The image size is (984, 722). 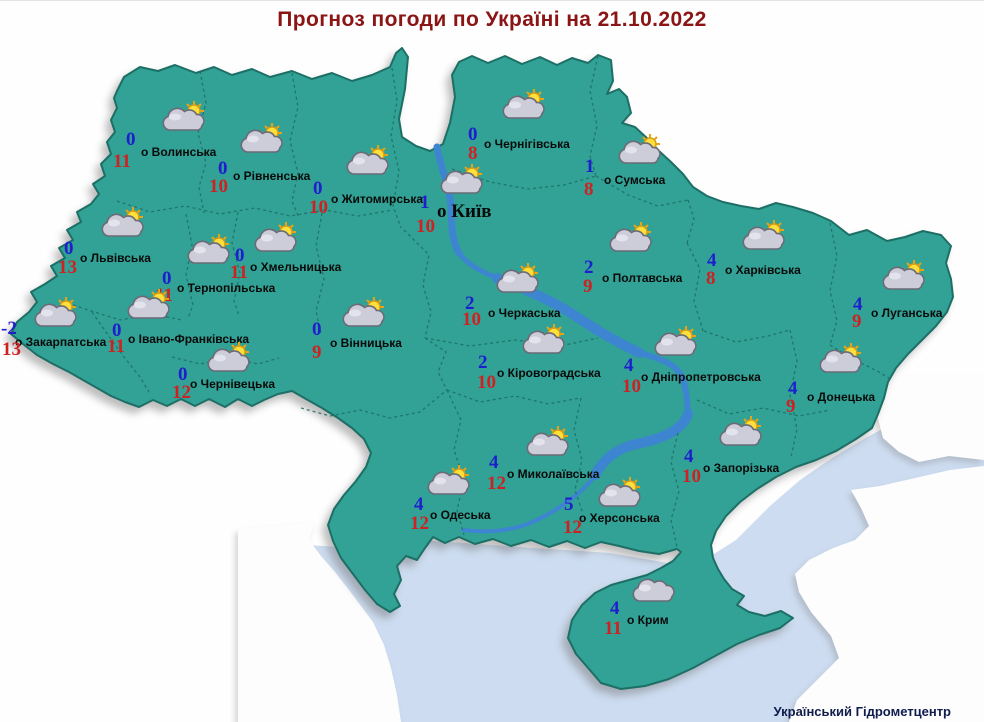 What do you see at coordinates (701, 377) in the screenshot?
I see `region-label: о Дніпропетровська` at bounding box center [701, 377].